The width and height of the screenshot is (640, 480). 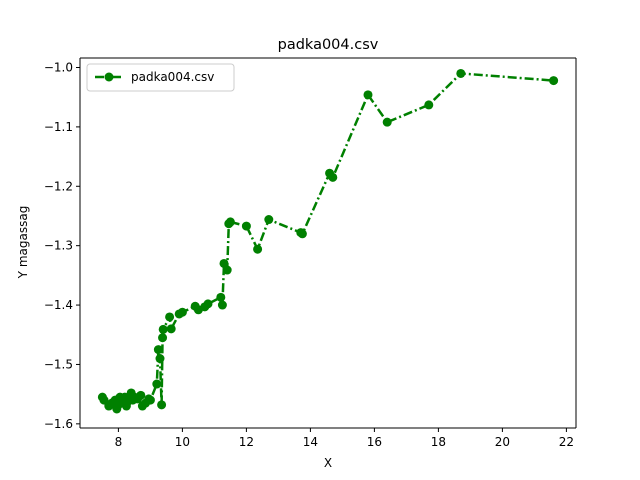 I want to click on legend-label: padka004.csv, so click(x=172, y=77).